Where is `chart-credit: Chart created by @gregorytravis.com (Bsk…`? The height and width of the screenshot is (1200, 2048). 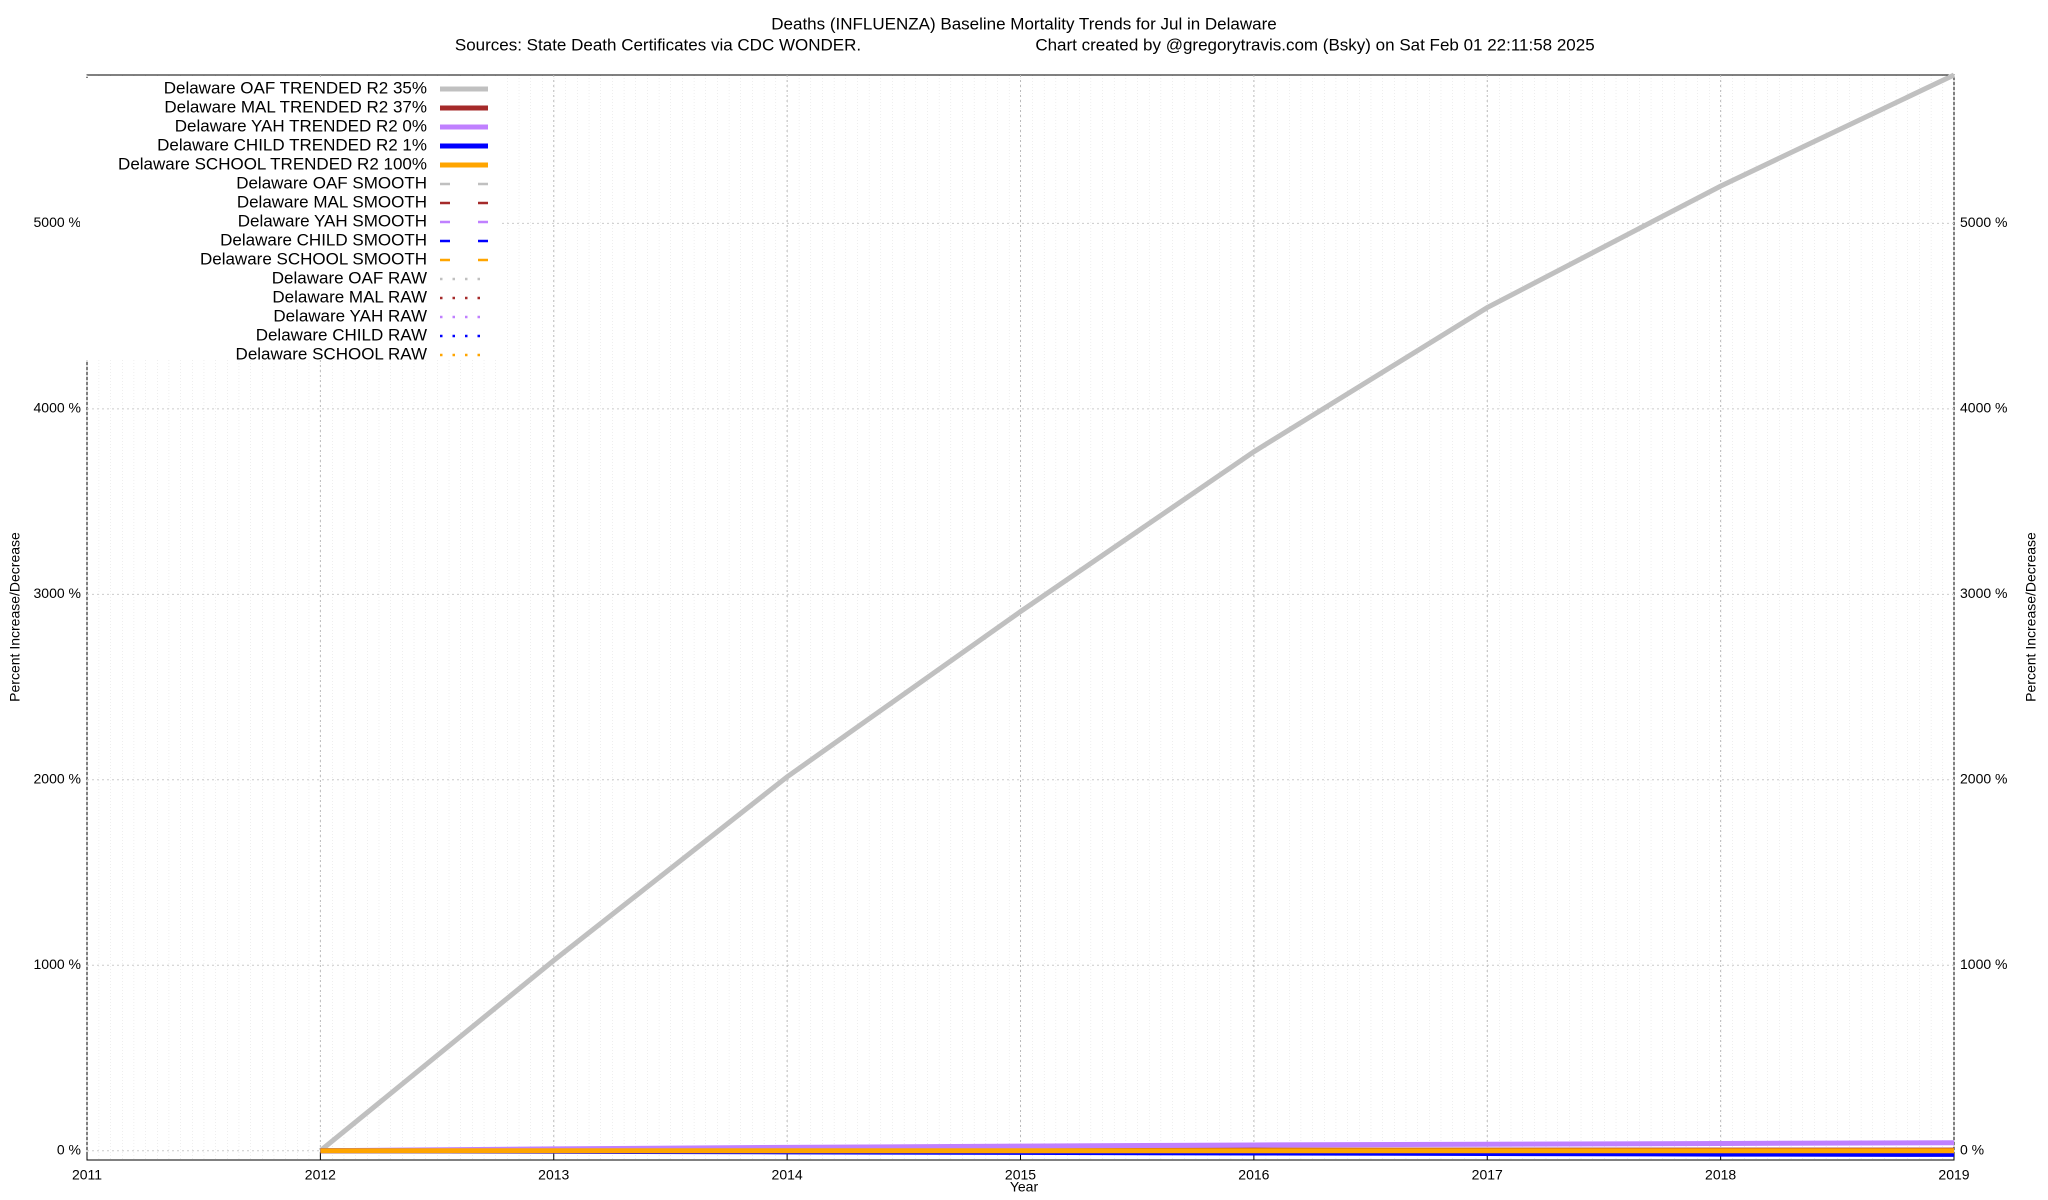 chart-credit: Chart created by @gregorytravis.com (Bsk… is located at coordinates (1314, 44).